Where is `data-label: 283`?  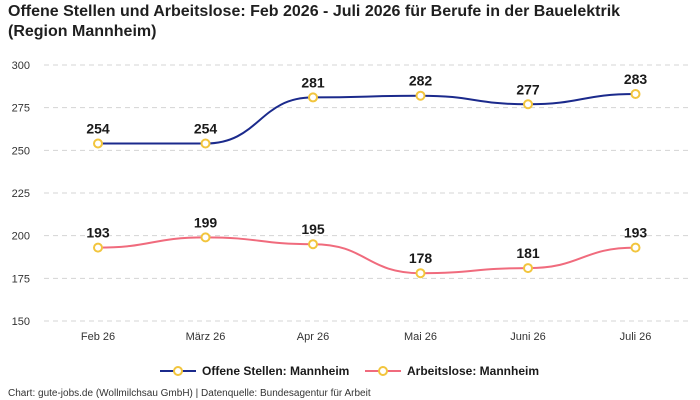 data-label: 283 is located at coordinates (636, 79).